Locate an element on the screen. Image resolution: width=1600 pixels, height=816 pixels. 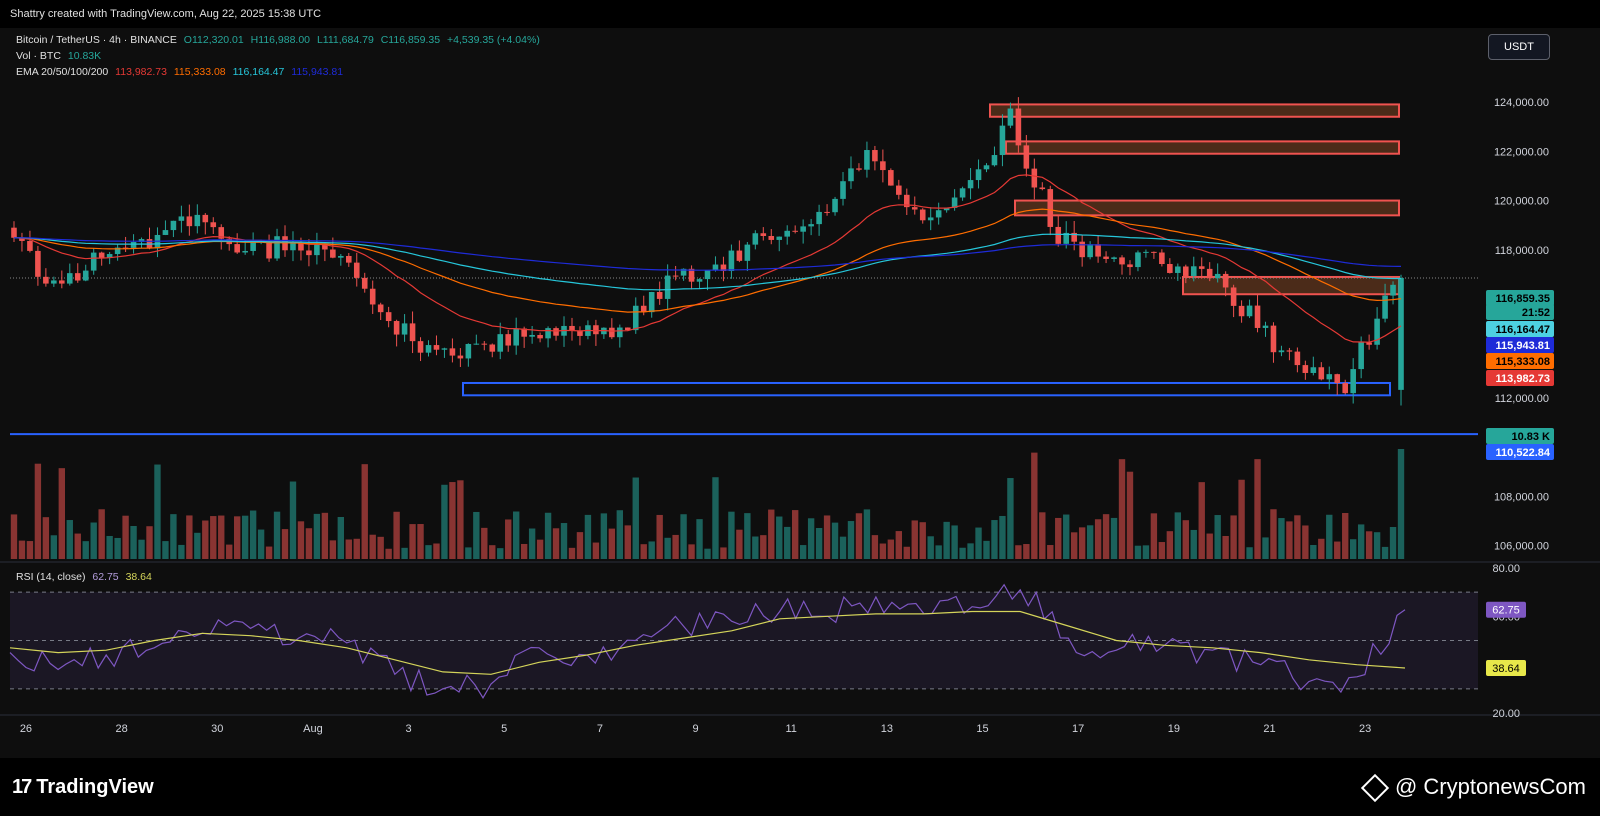
price-tick-label: 106,000.00 is located at coordinates (1521, 547).